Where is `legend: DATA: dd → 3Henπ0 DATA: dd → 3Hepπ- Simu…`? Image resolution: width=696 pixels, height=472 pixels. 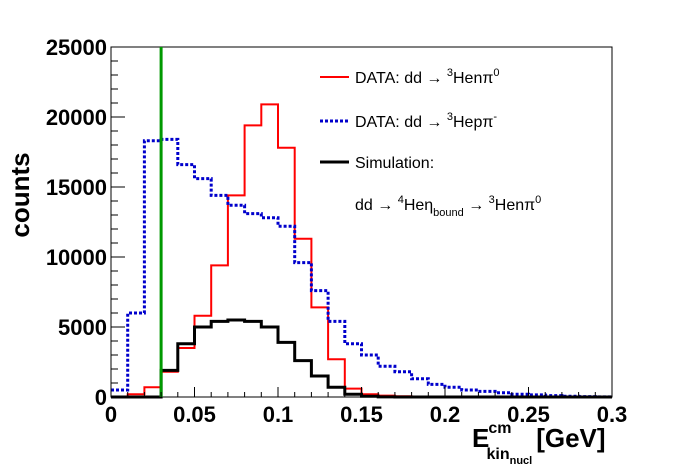 legend: DATA: dd → 3Henπ0 DATA: dd → 3Hepπ- Simu… is located at coordinates (430, 143).